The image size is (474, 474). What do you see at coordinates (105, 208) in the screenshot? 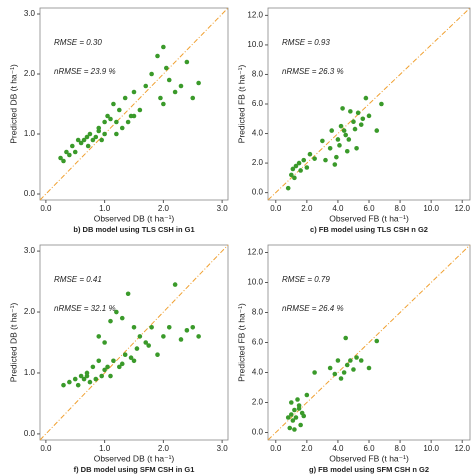
I see `x-tick-label: 1.0` at bounding box center [105, 208].